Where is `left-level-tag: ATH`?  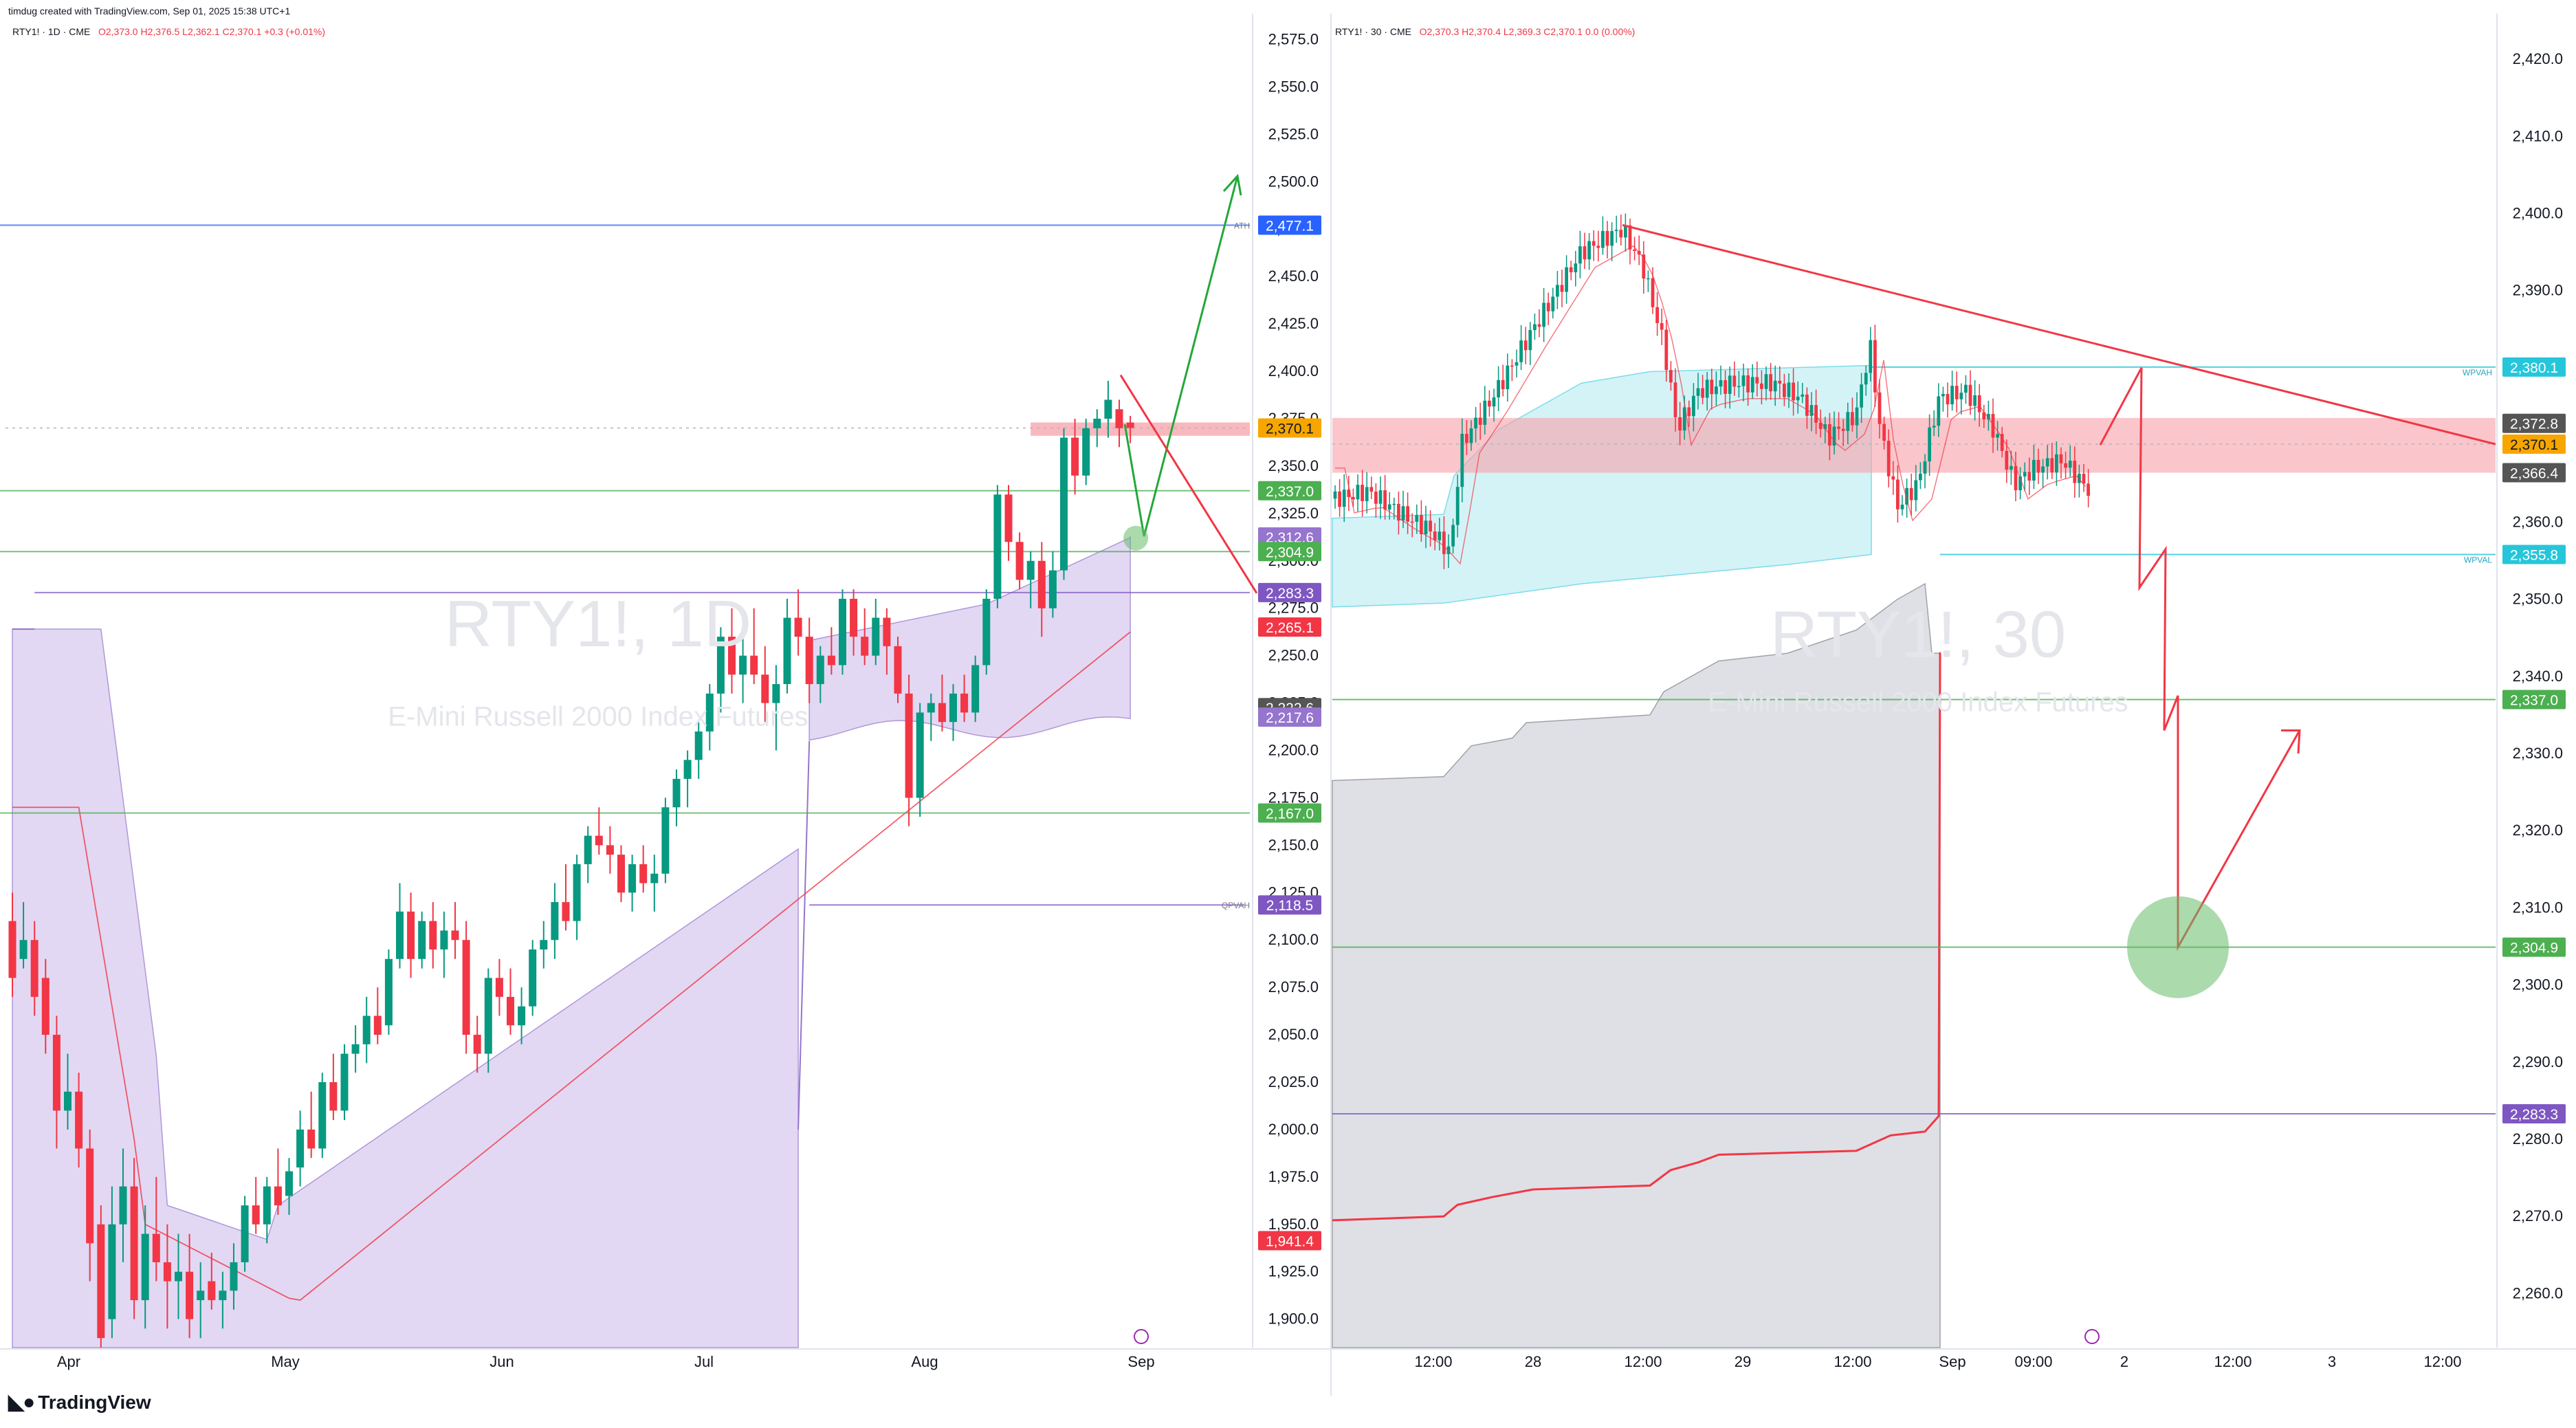
left-level-tag: ATH is located at coordinates (1242, 225).